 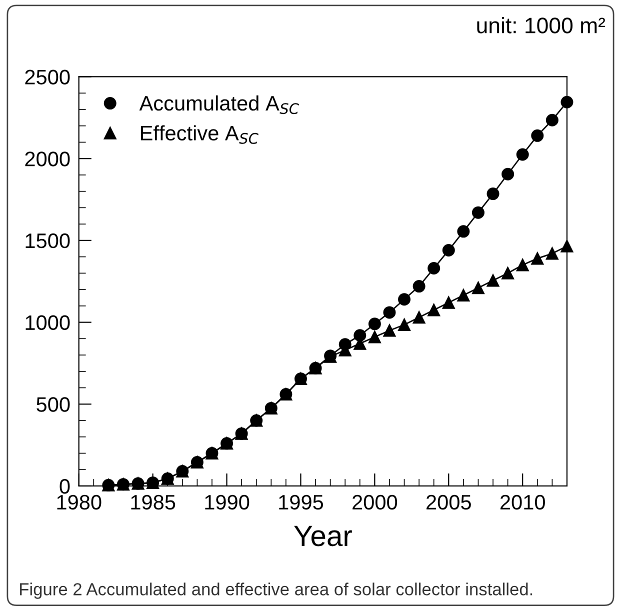 What do you see at coordinates (48, 240) in the screenshot?
I see `y-tick-label: 1500` at bounding box center [48, 240].